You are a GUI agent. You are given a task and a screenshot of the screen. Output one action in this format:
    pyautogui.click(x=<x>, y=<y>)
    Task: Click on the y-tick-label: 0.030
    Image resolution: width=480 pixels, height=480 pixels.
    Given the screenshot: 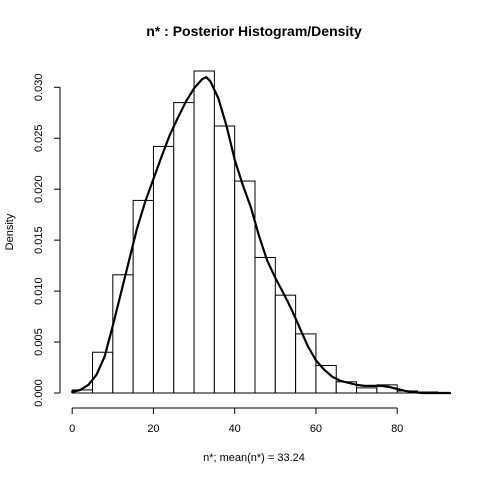 What is the action you would take?
    pyautogui.click(x=39, y=88)
    